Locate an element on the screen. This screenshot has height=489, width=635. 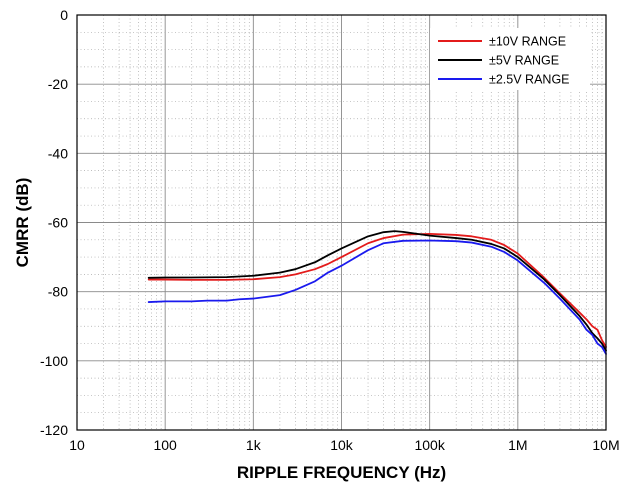
x-axis-title: RIPPLE FREQUENCY (Hz) is located at coordinates (341, 472).